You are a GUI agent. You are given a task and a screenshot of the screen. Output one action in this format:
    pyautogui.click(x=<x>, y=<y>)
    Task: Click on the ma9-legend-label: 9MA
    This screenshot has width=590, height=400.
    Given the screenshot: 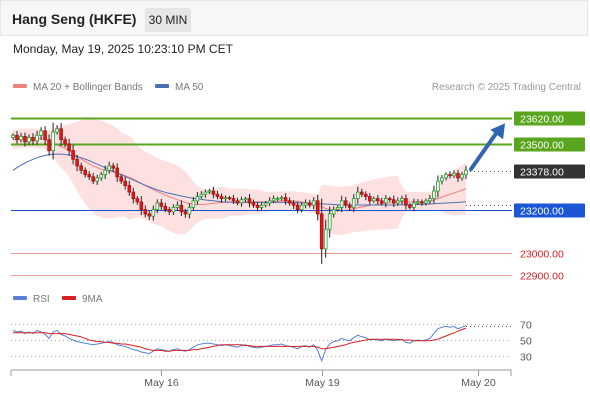 What is the action you would take?
    pyautogui.click(x=92, y=299)
    